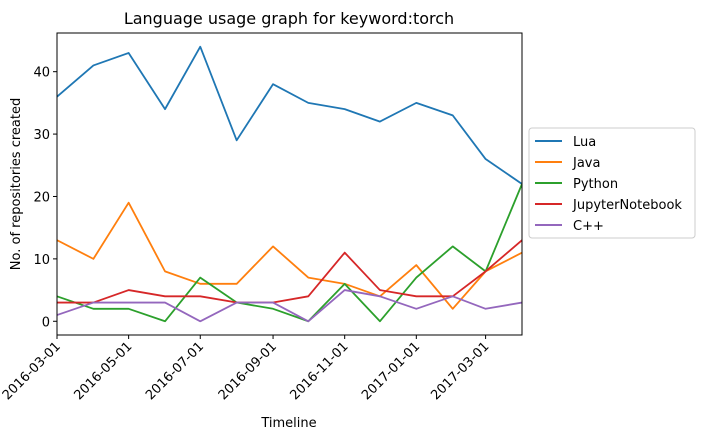 Image resolution: width=705 pixels, height=440 pixels. Describe the element at coordinates (586, 163) in the screenshot. I see `legend-label: Java` at that location.